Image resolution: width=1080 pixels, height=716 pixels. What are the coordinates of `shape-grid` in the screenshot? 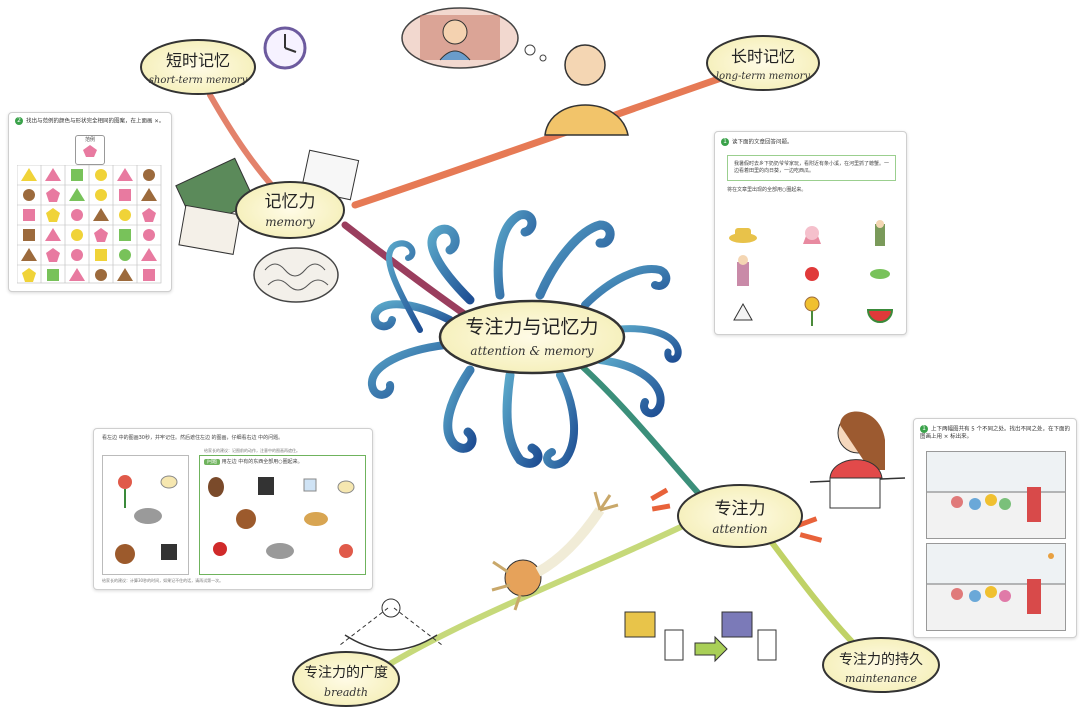 It's located at (89, 224).